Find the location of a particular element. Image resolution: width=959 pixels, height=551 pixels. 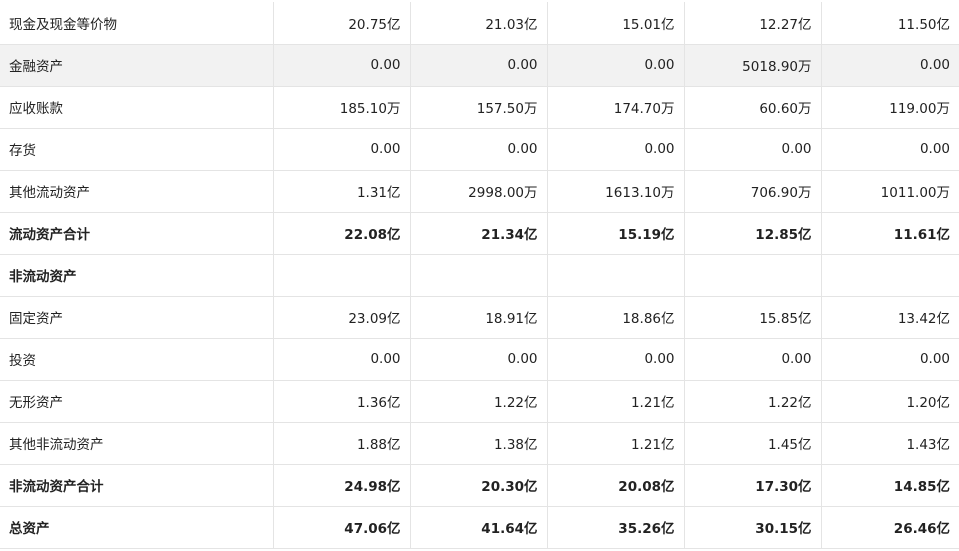

row-value: 30.15亿 is located at coordinates (753, 527).